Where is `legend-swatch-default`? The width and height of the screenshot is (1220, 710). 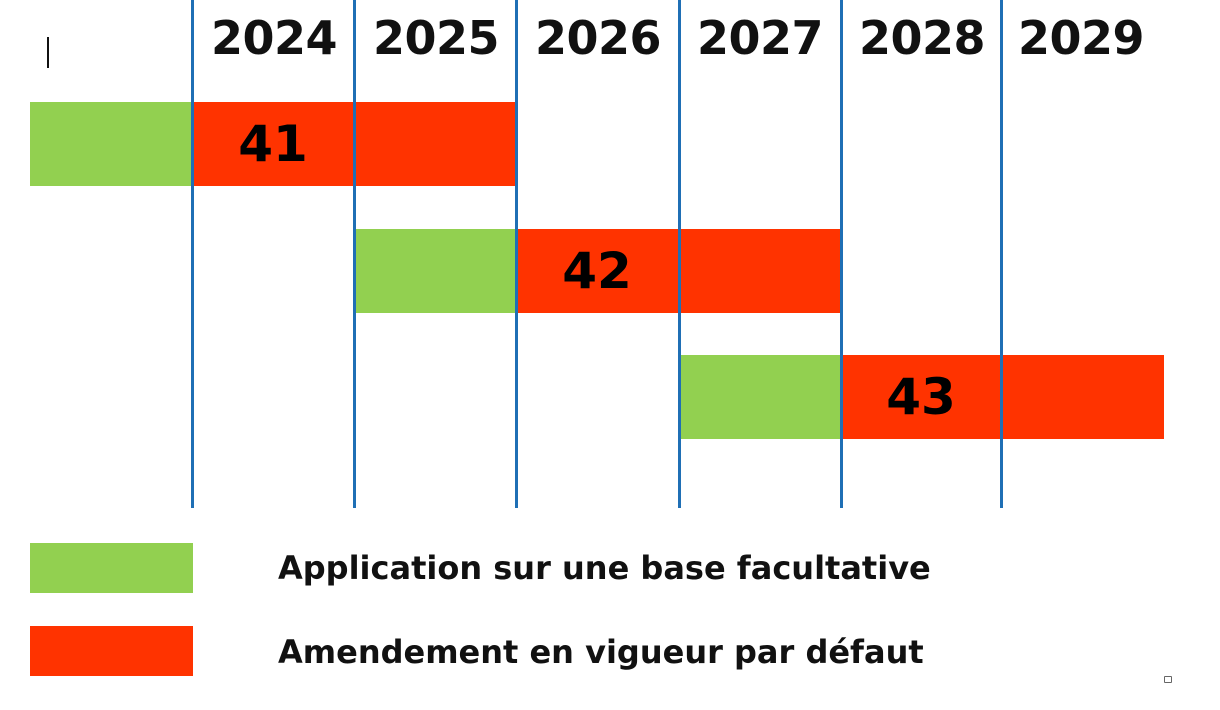 legend-swatch-default is located at coordinates (111, 651).